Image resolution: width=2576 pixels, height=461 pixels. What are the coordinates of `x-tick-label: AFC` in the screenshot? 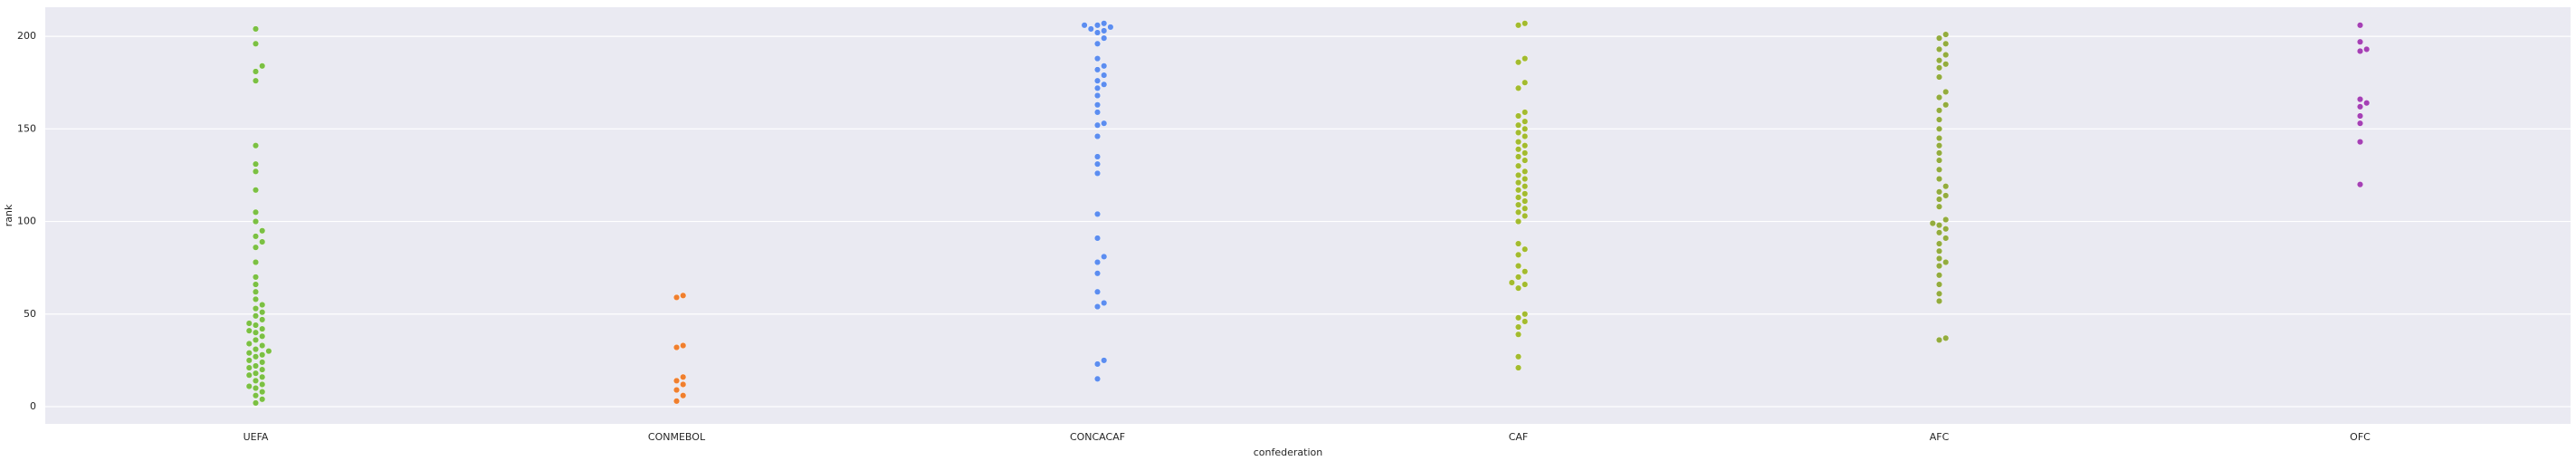 It's located at (1940, 437).